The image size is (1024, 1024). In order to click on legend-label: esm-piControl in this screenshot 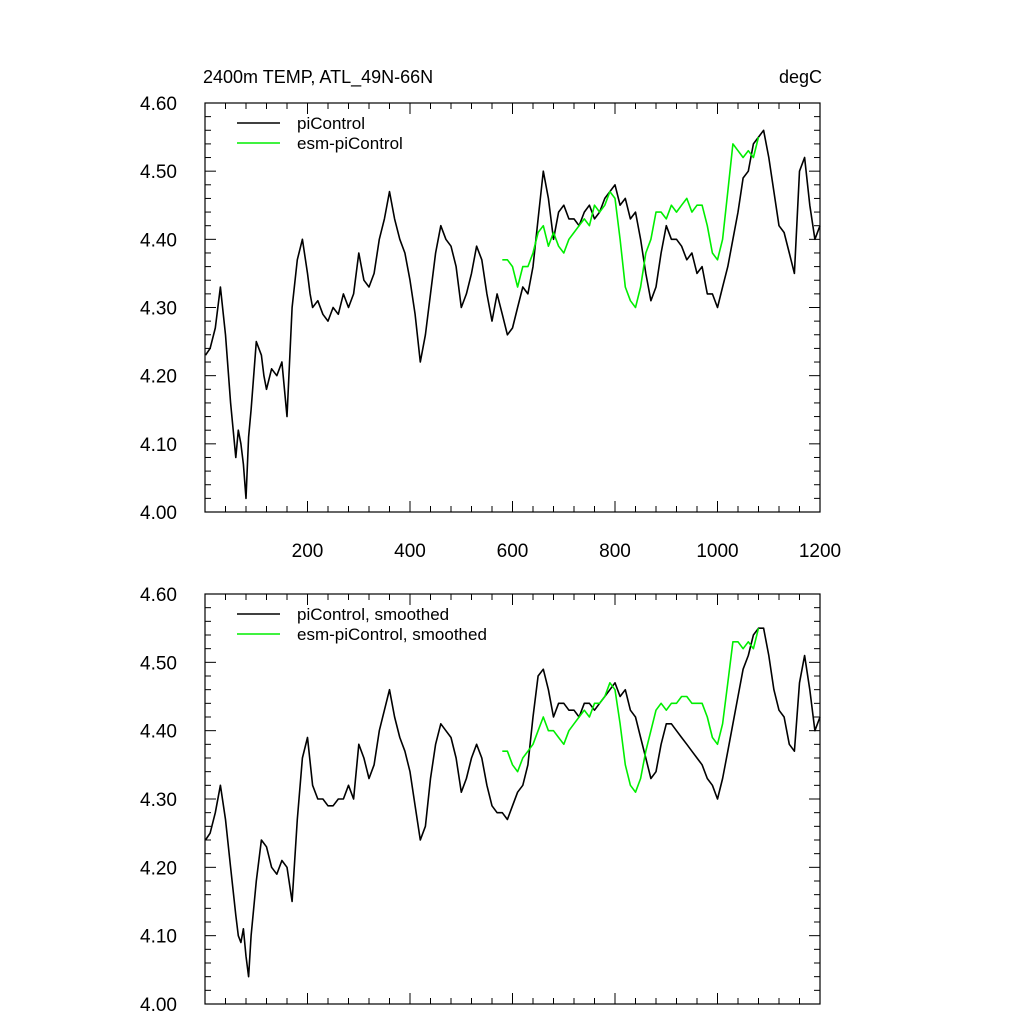, I will do `click(350, 143)`.